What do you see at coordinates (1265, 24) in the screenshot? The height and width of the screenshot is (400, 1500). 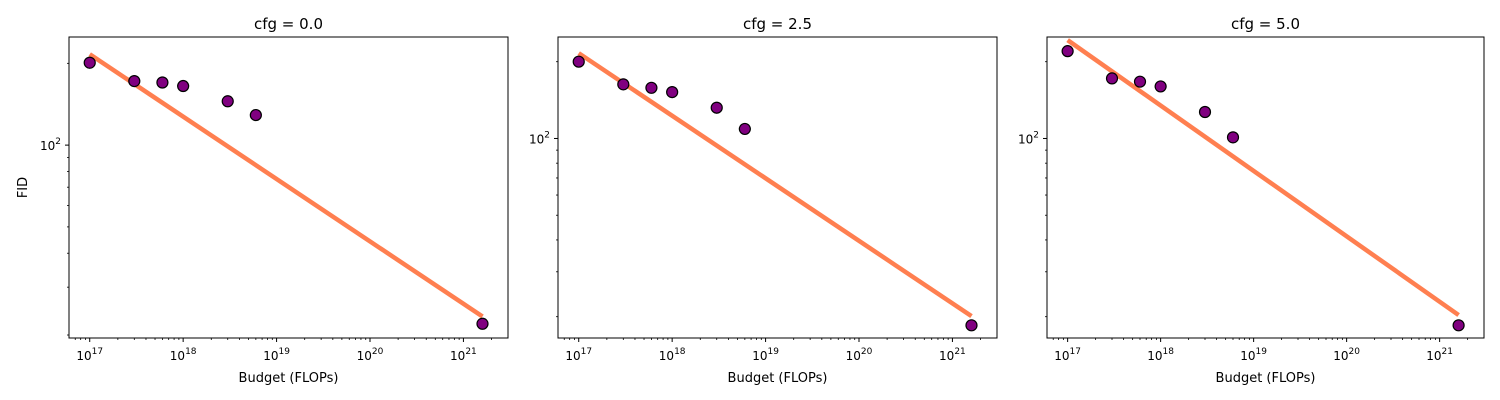 I see `chart-title: cfg = 5.0` at bounding box center [1265, 24].